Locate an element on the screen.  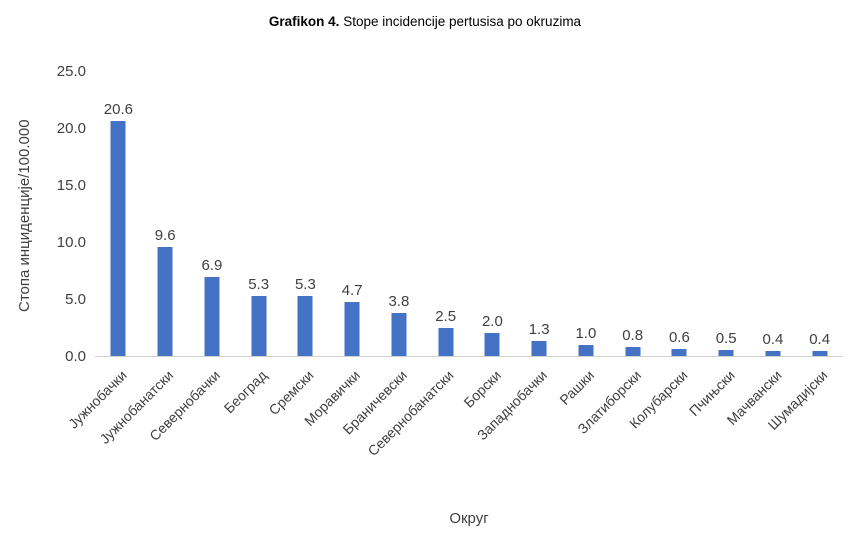
bar-value-label: 0.6 is located at coordinates (679, 338).